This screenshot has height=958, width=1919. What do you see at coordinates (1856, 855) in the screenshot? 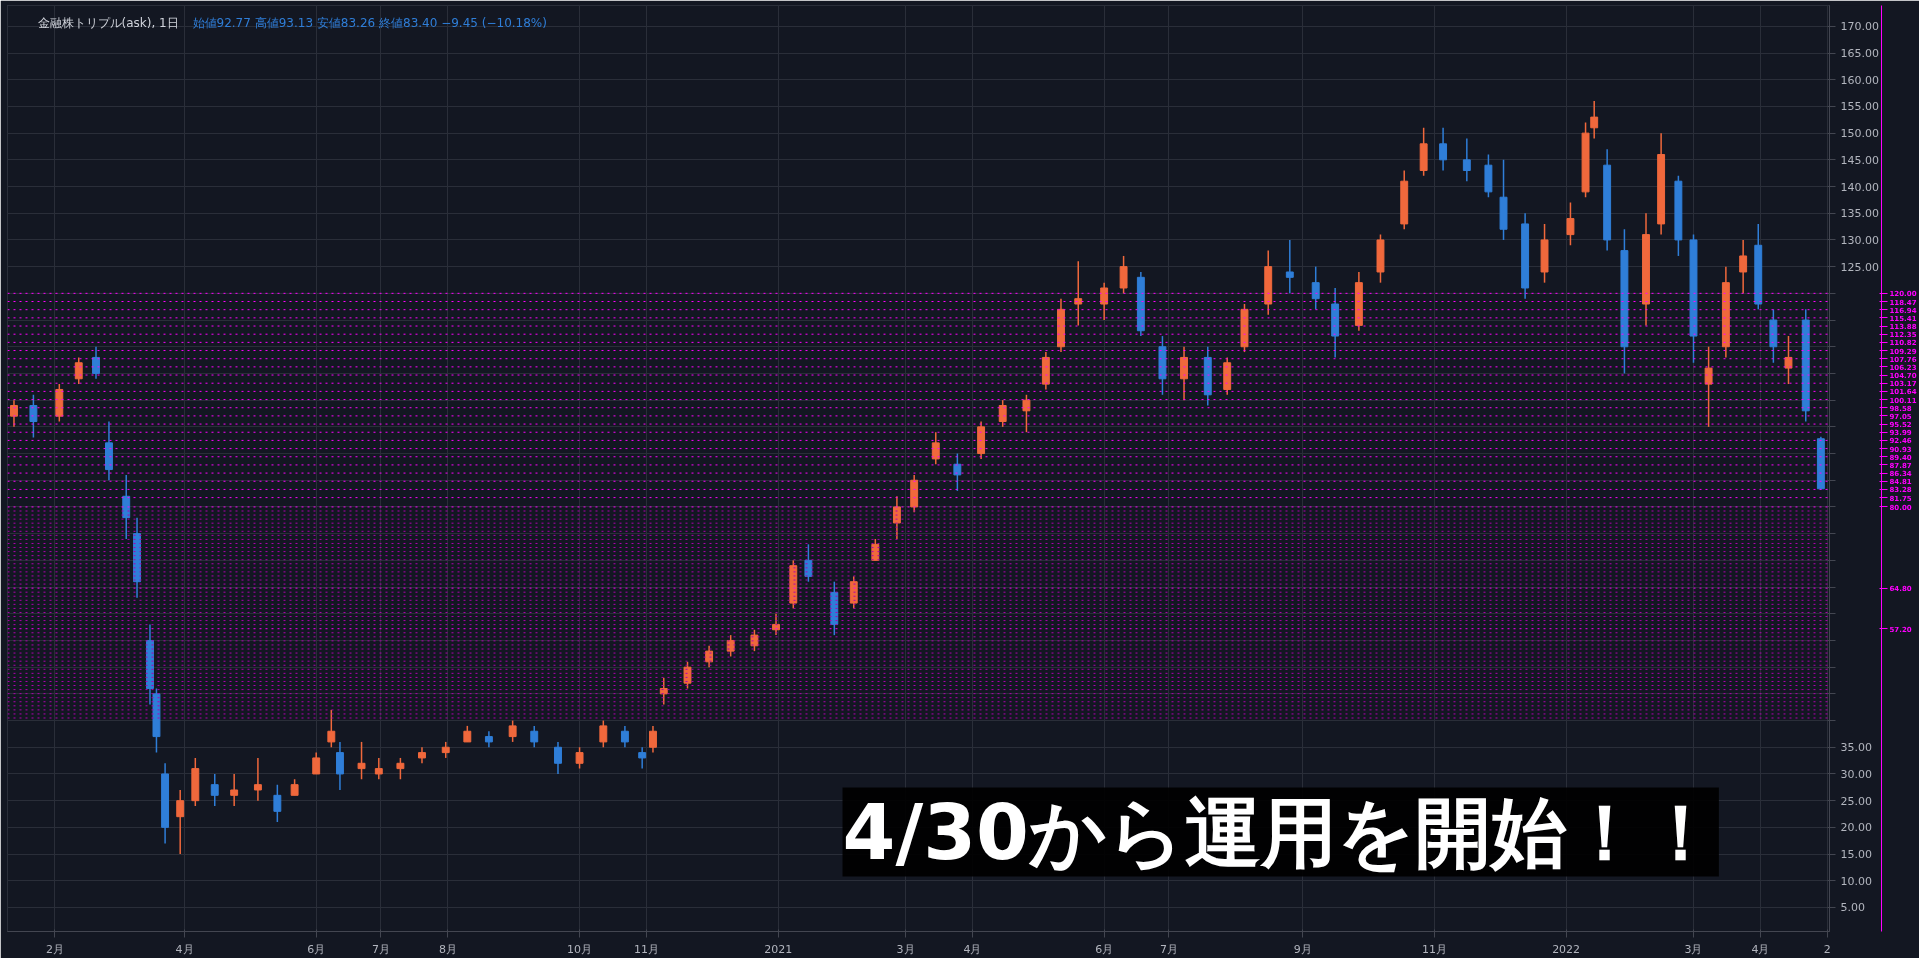
I see `y-tick-label: 15.00` at bounding box center [1856, 855].